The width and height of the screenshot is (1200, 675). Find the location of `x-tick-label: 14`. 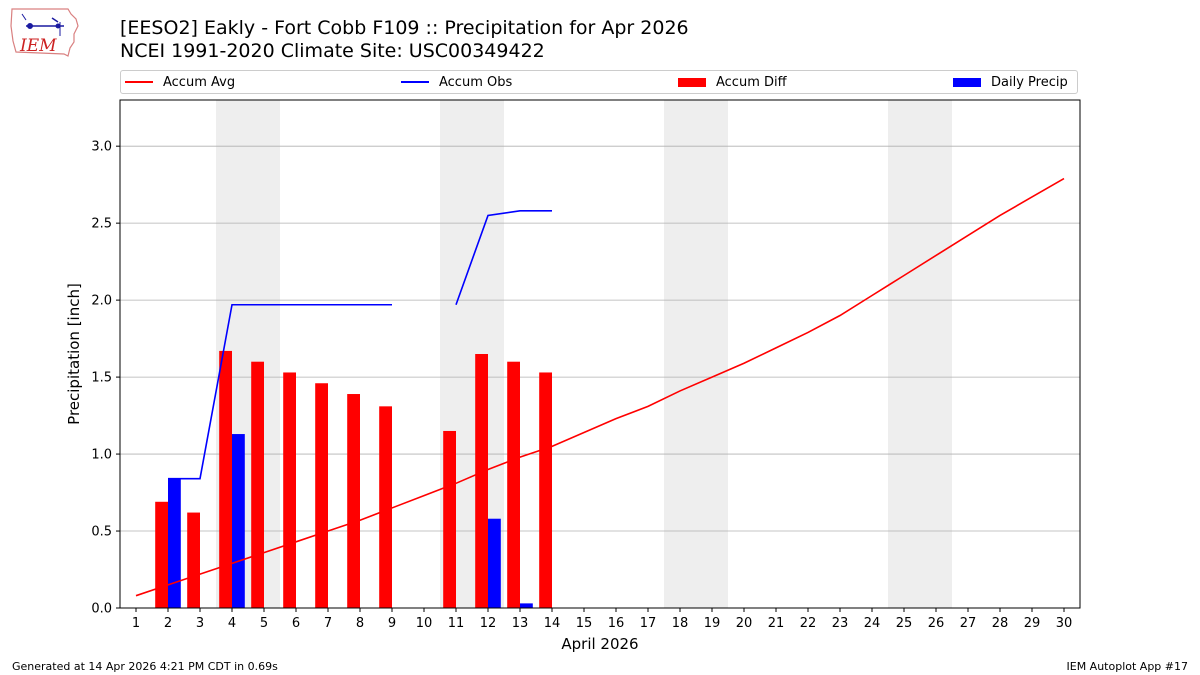

x-tick-label: 14 is located at coordinates (552, 623).